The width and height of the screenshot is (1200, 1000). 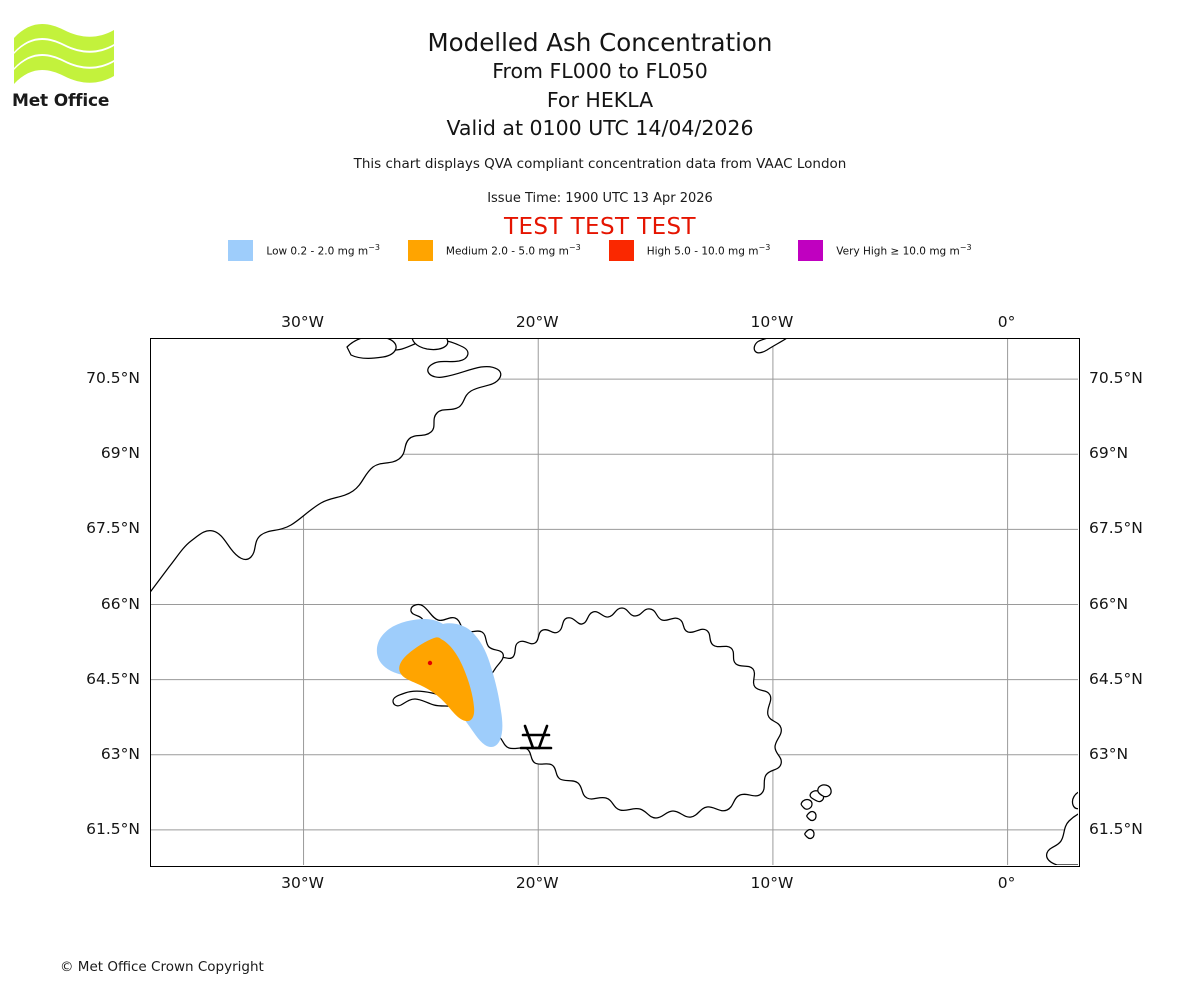 I want to click on legend-item-medium: Medium 2.0 - 5.0 mg m−3, so click(x=494, y=250).